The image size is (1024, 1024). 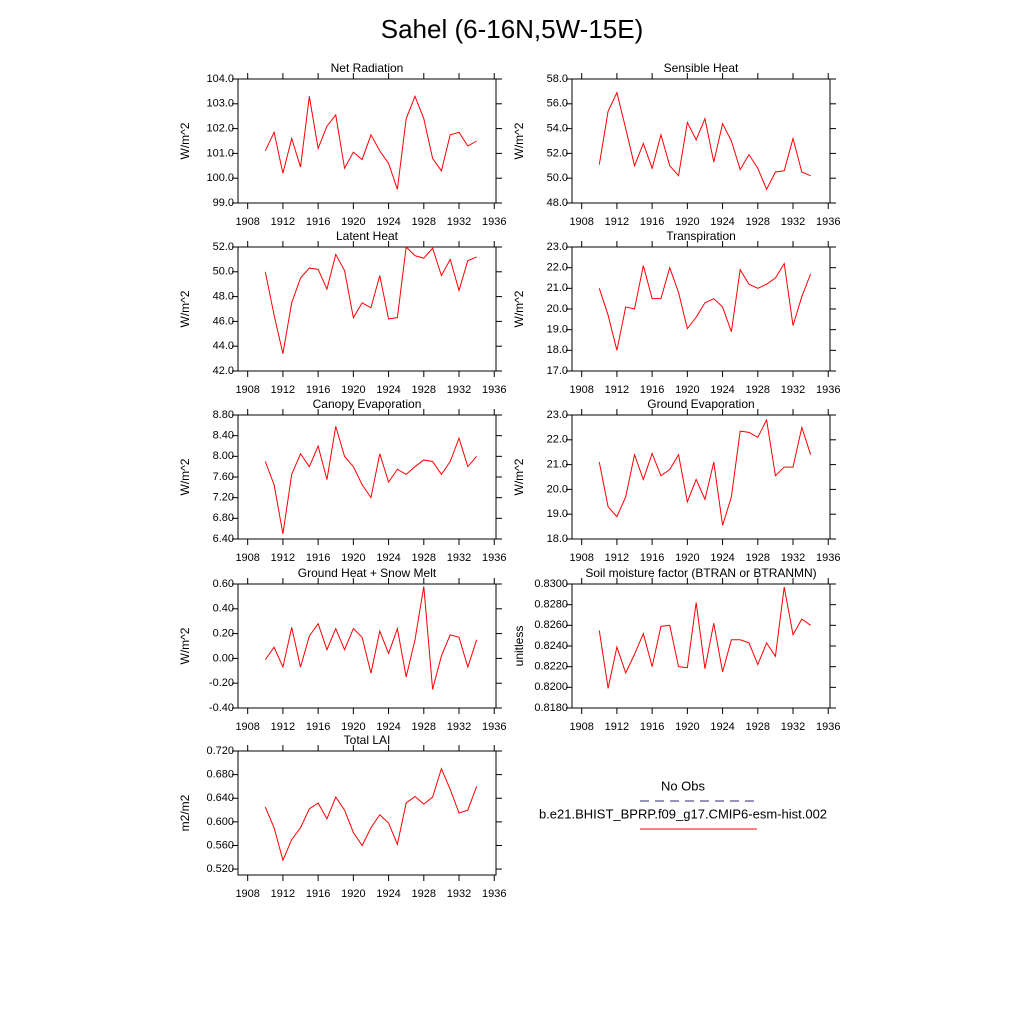 What do you see at coordinates (220, 178) in the screenshot?
I see `y-tick-label: 100.0` at bounding box center [220, 178].